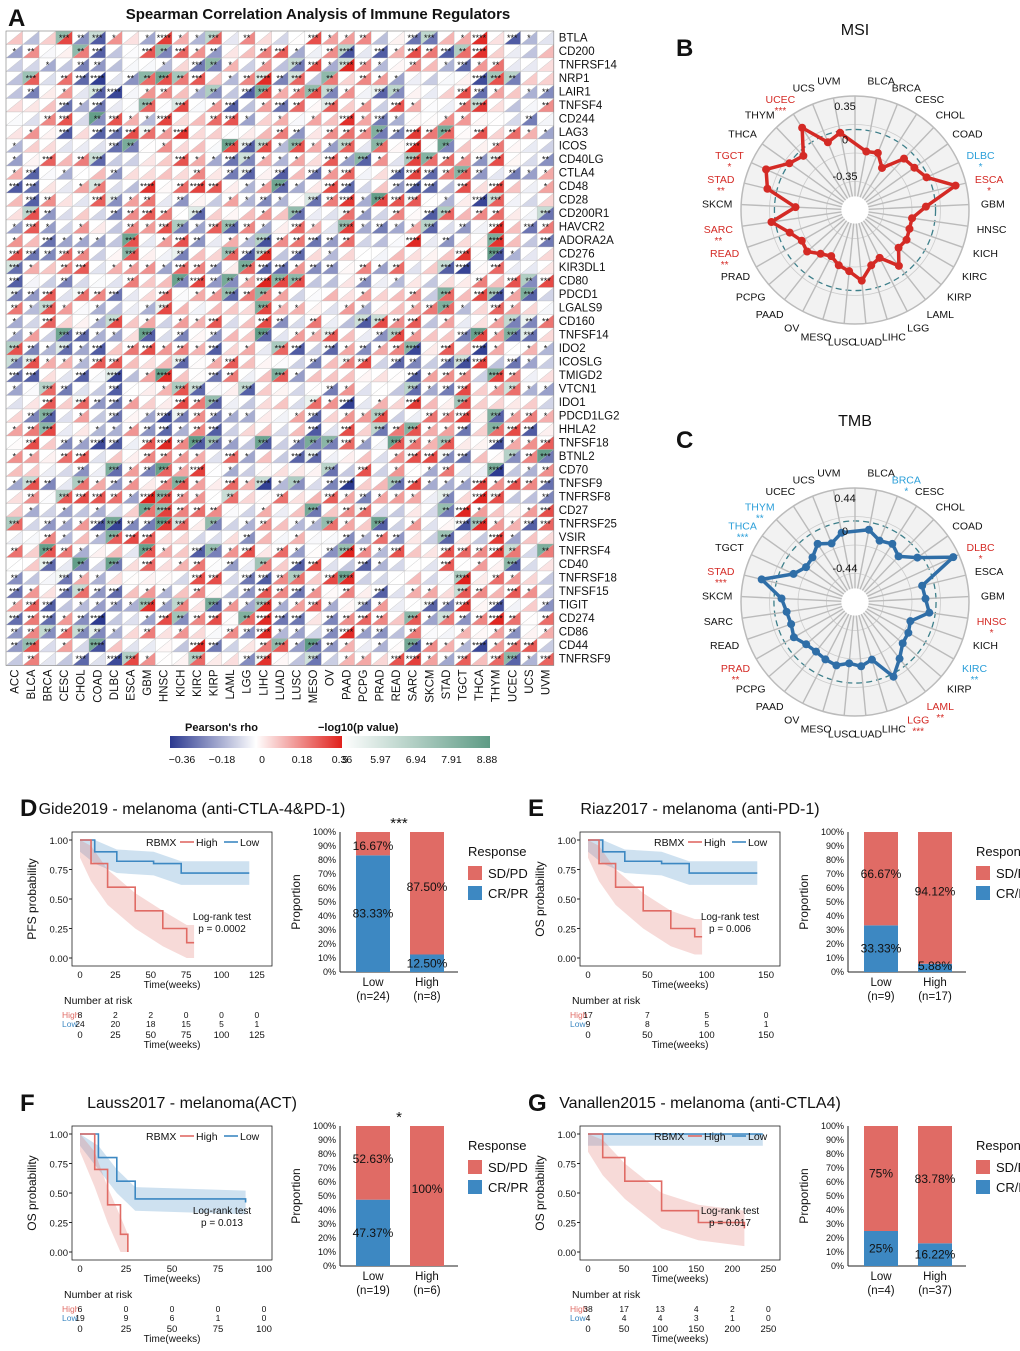 The height and width of the screenshot is (1351, 1020). I want to click on p-cell-LAIR1-UCEC, so click(512, 91).